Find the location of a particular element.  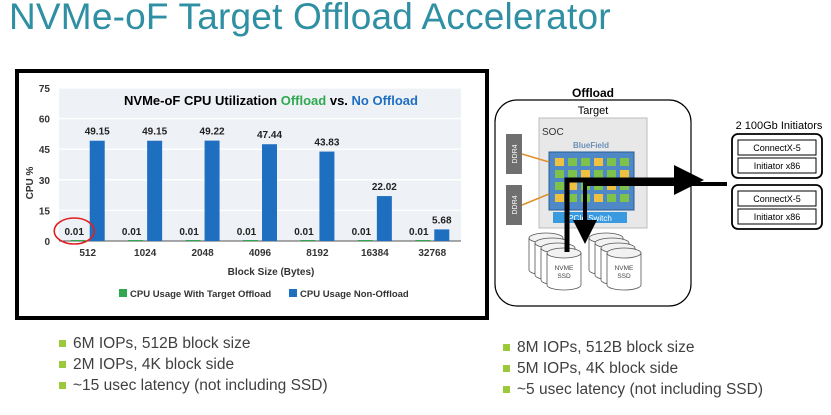

x-tick-label: 8192 is located at coordinates (317, 253).